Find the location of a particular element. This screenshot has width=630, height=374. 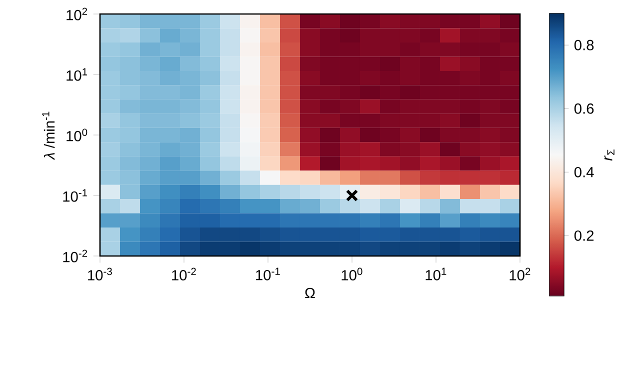

x-tick-label: 10$^{0}$ is located at coordinates (352, 274).